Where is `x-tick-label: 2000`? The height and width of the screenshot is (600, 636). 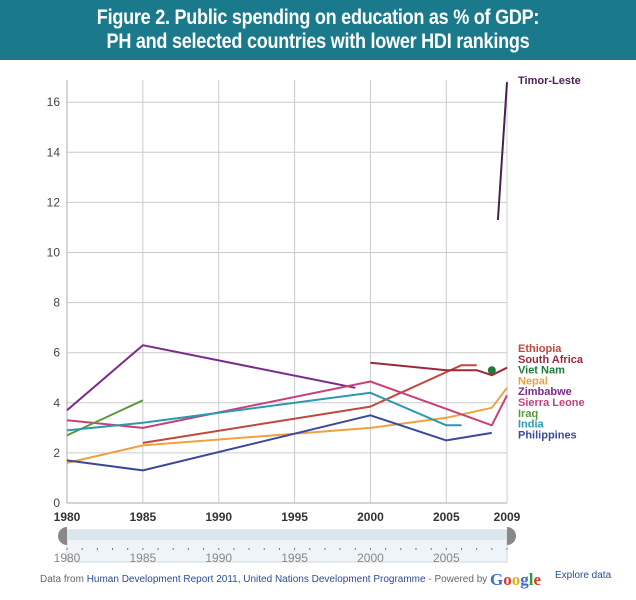 x-tick-label: 2000 is located at coordinates (370, 517).